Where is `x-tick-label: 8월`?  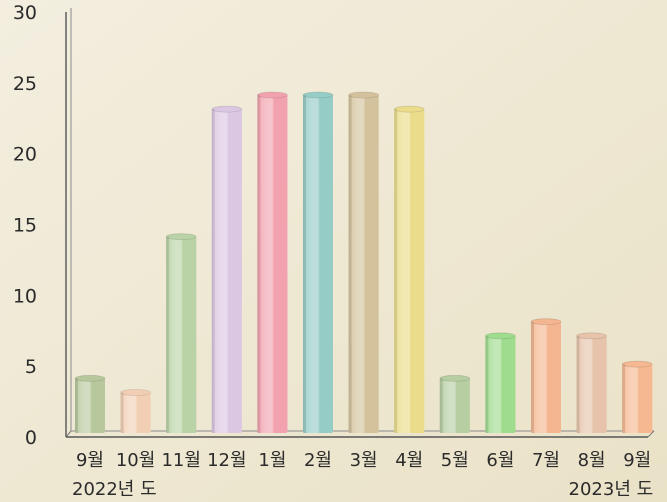
x-tick-label: 8월 is located at coordinates (592, 460).